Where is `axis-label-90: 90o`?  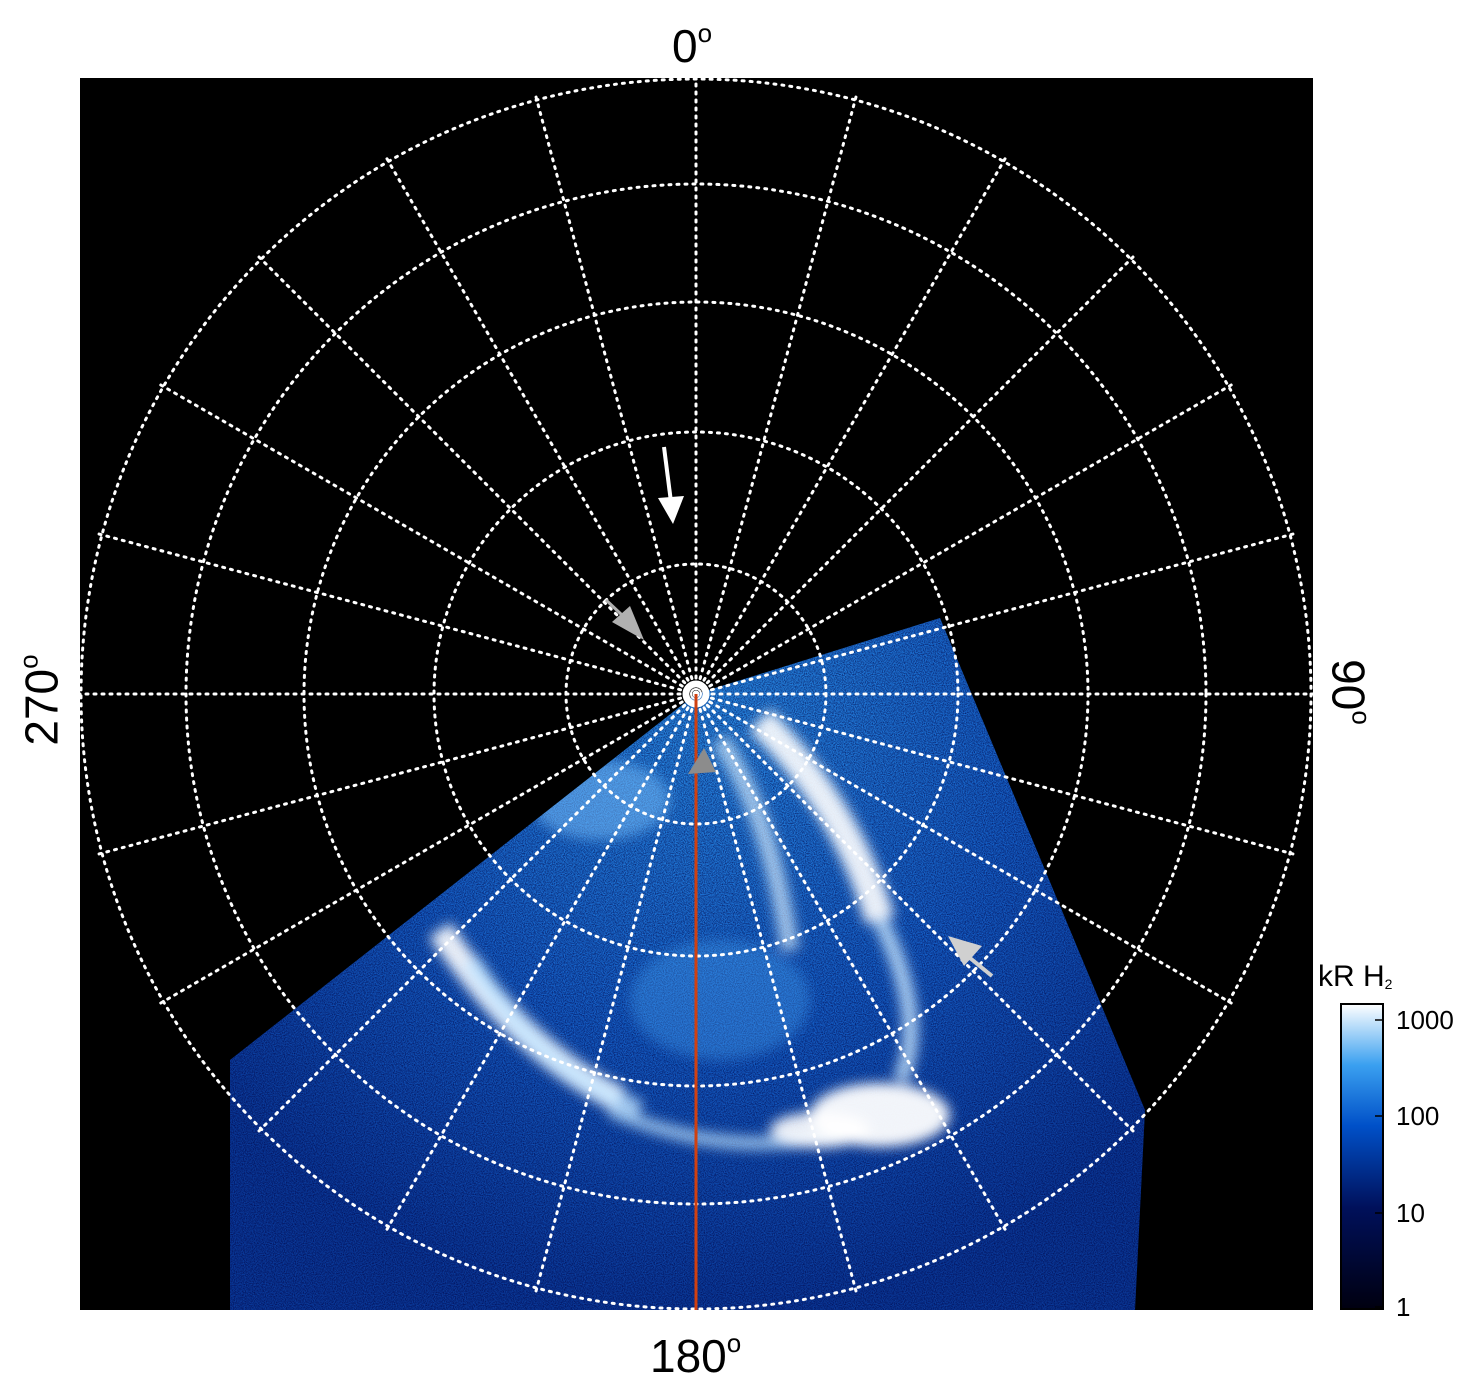 axis-label-90: 90o is located at coordinates (1349, 692).